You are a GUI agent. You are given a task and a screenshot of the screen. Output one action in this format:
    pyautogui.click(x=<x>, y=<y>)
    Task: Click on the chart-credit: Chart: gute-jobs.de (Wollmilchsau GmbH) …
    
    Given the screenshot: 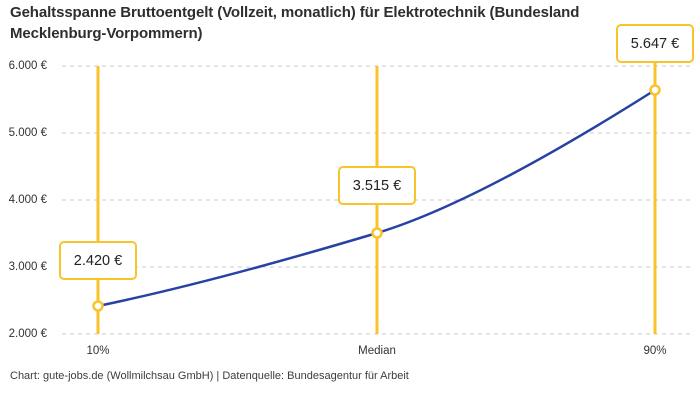 What is the action you would take?
    pyautogui.click(x=209, y=376)
    